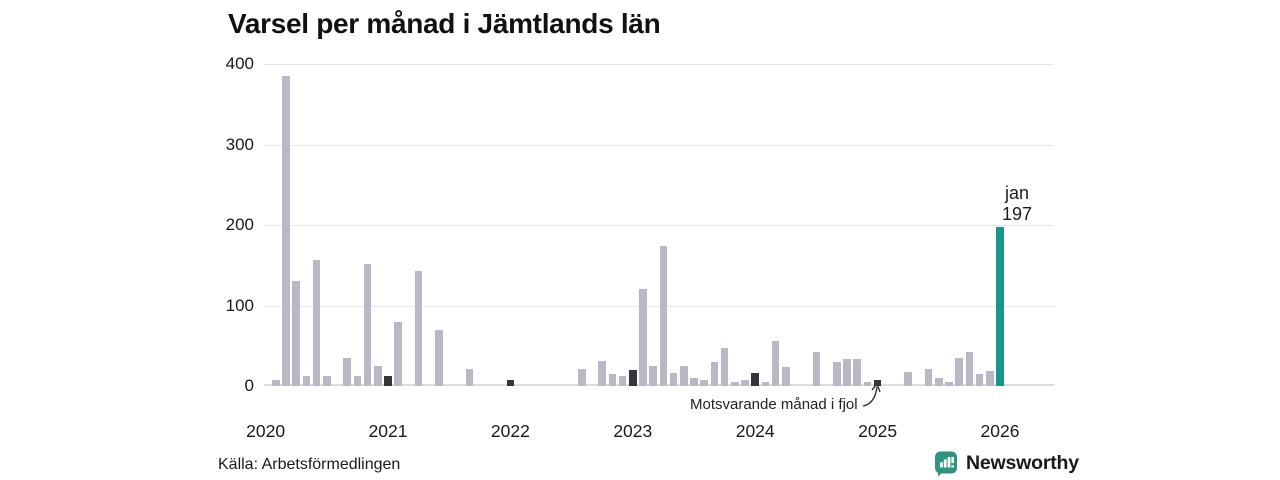  What do you see at coordinates (946, 464) in the screenshot?
I see `newsworthy-bubble-chart-icon` at bounding box center [946, 464].